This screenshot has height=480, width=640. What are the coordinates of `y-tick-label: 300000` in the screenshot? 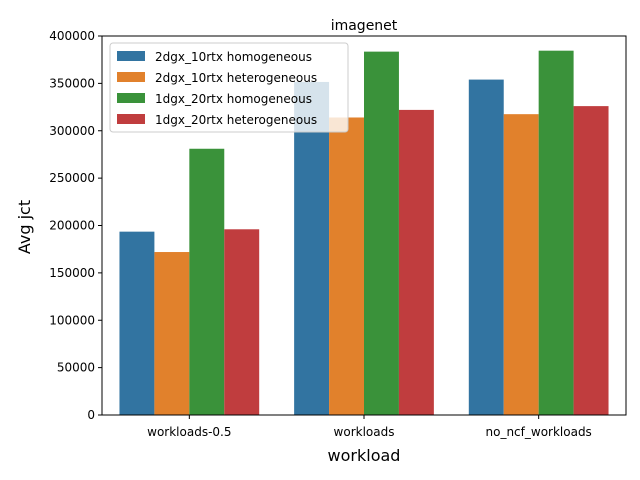 It's located at (72, 131).